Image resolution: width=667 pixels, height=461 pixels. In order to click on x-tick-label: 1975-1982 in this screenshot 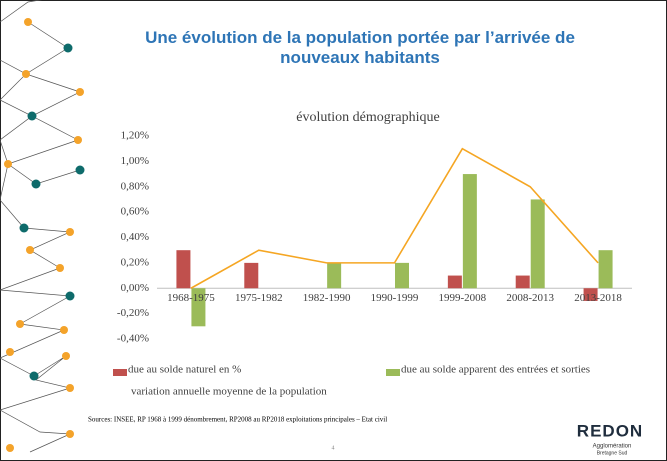, I will do `click(259, 298)`.